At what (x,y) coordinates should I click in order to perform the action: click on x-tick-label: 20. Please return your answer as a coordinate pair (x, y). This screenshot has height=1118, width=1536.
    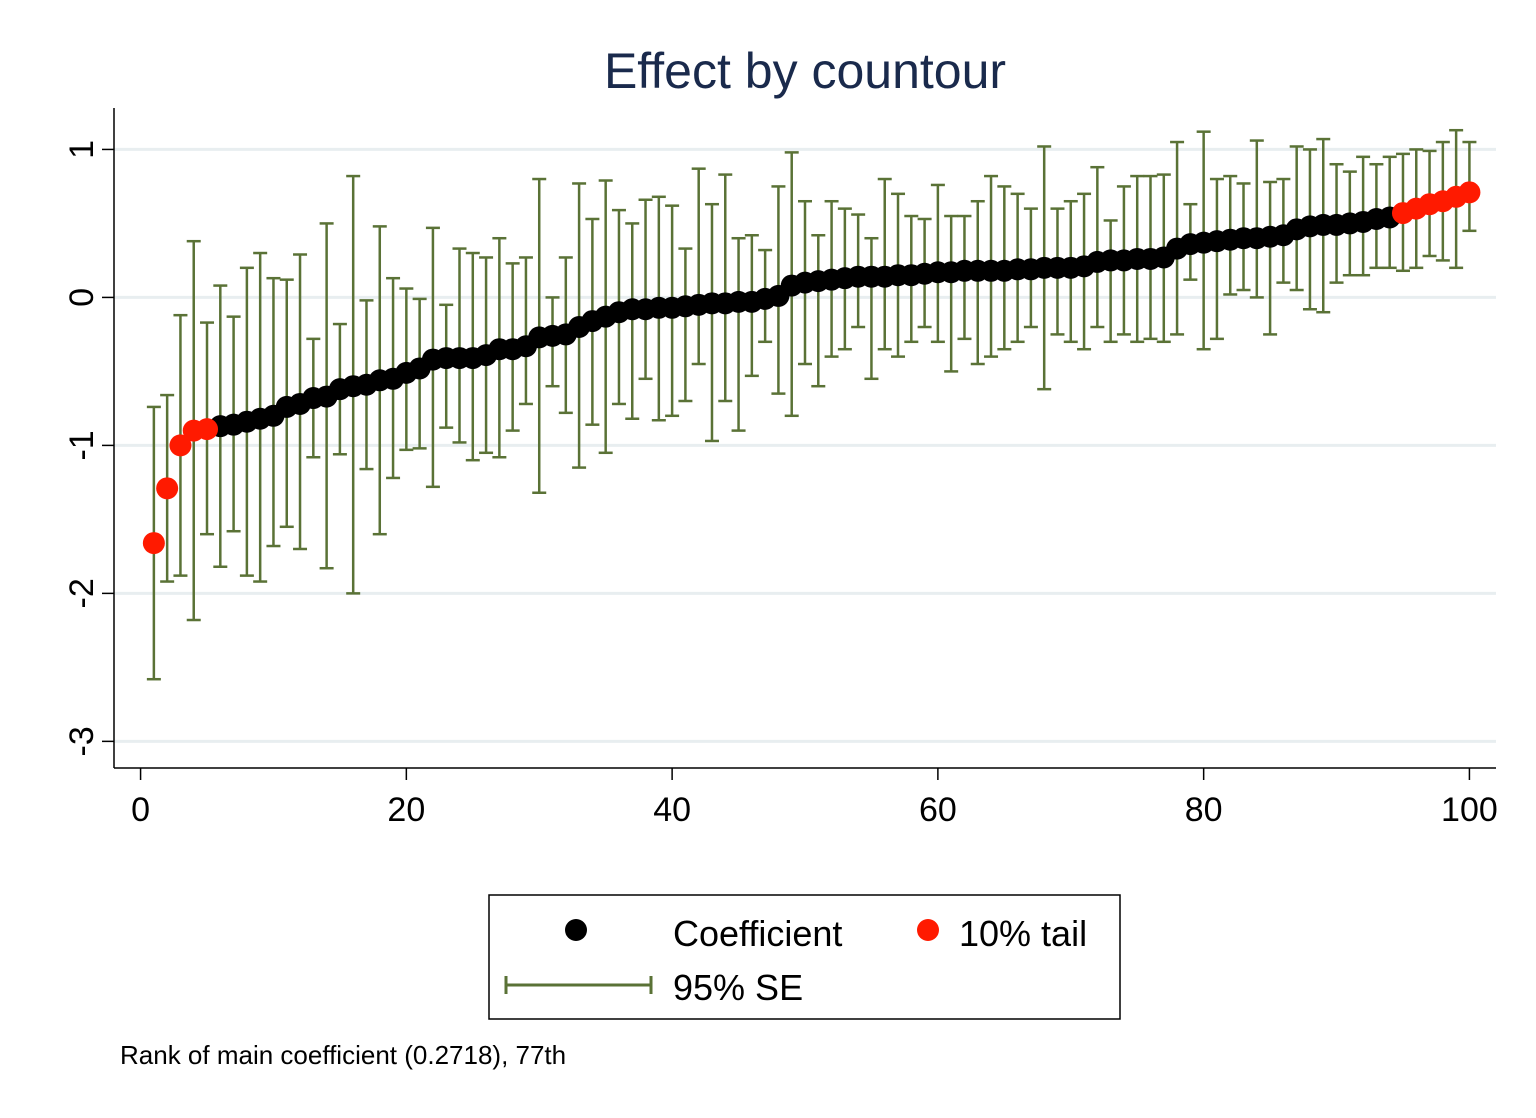
    Looking at the image, I should click on (406, 810).